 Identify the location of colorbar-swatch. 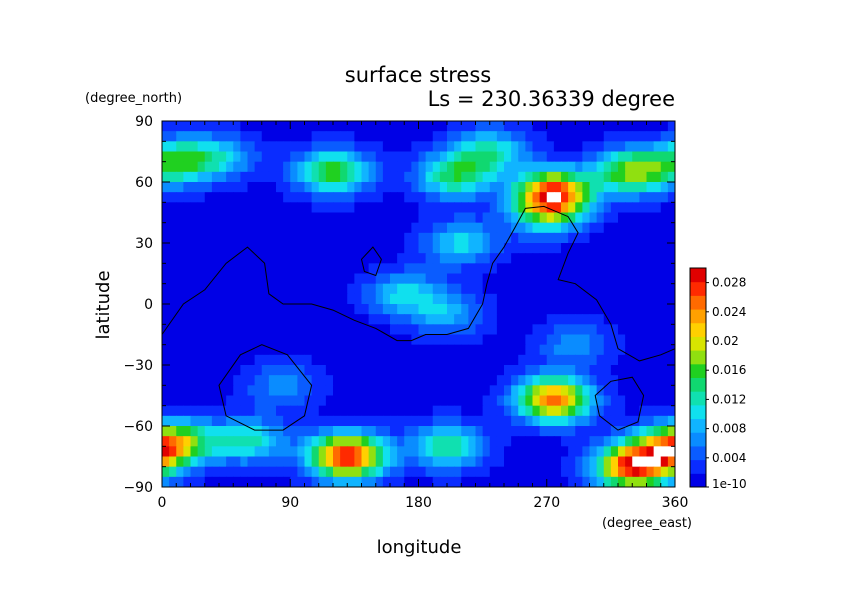
(698, 357).